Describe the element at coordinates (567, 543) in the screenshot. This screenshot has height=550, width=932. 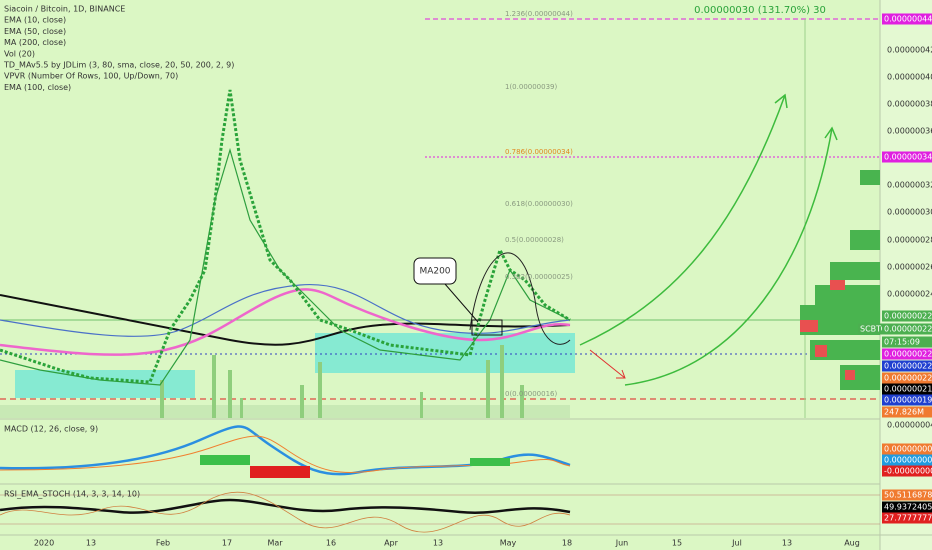
I see `time-axis-label: 18` at that location.